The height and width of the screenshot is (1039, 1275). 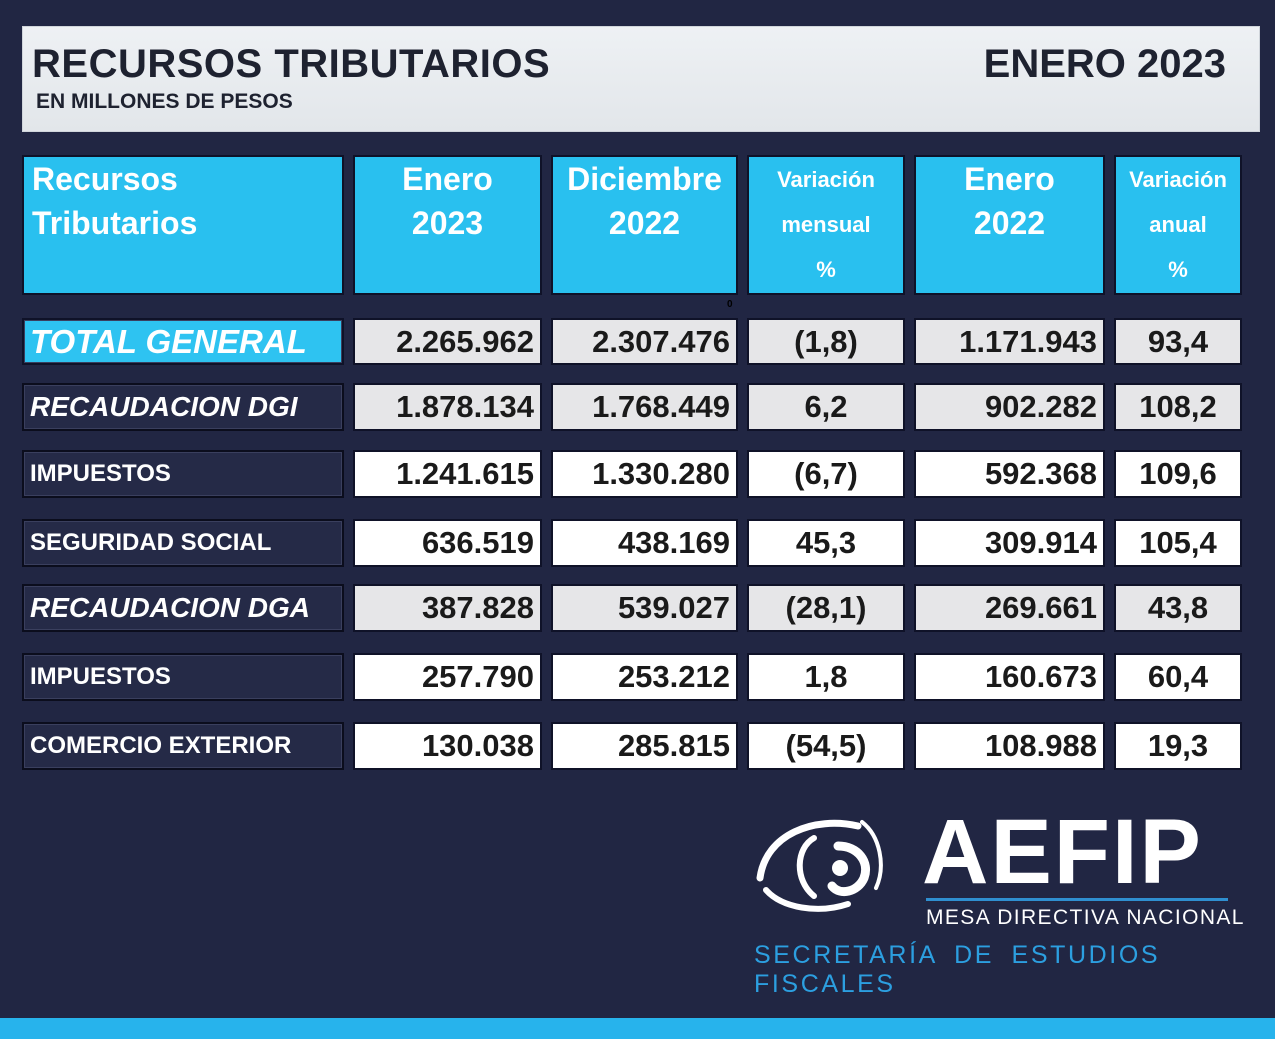 I want to click on cell-dic2022: 253.212, so click(x=644, y=677).